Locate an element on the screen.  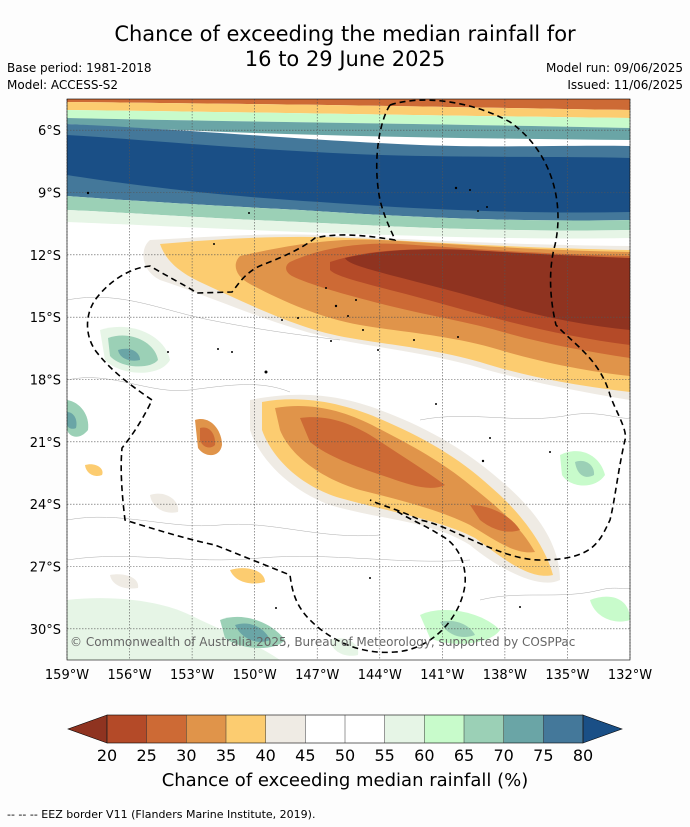
lon-tick-label: 135°W is located at coordinates (567, 675).